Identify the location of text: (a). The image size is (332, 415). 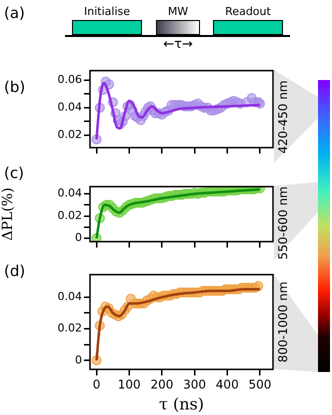
(14, 13).